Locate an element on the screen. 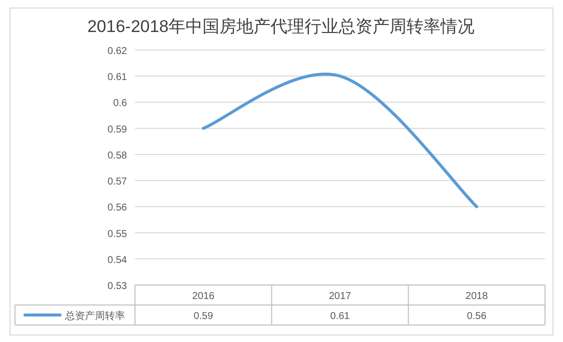 The height and width of the screenshot is (342, 563). y-tick-label: 0.62 is located at coordinates (118, 51).